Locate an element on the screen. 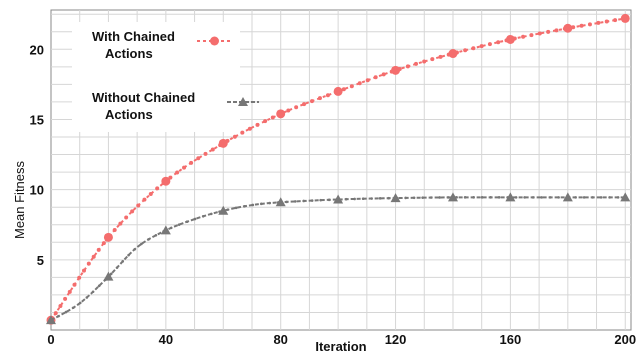  legend-swatch-marker-with-chained is located at coordinates (214, 41).